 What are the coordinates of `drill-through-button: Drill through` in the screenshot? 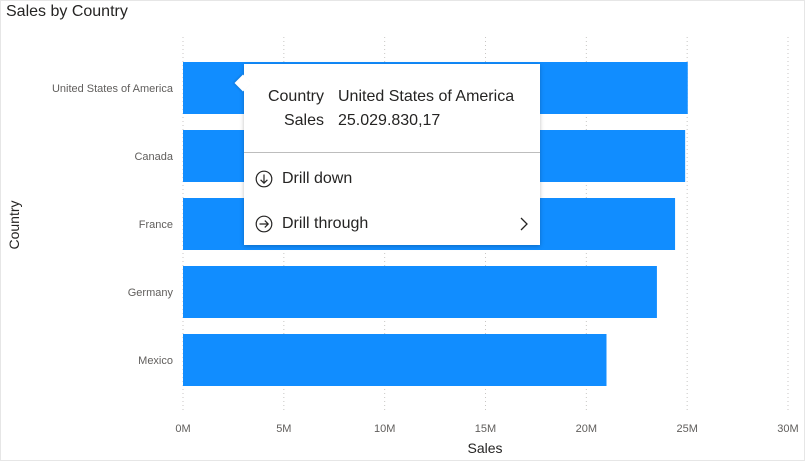 It's located at (392, 225).